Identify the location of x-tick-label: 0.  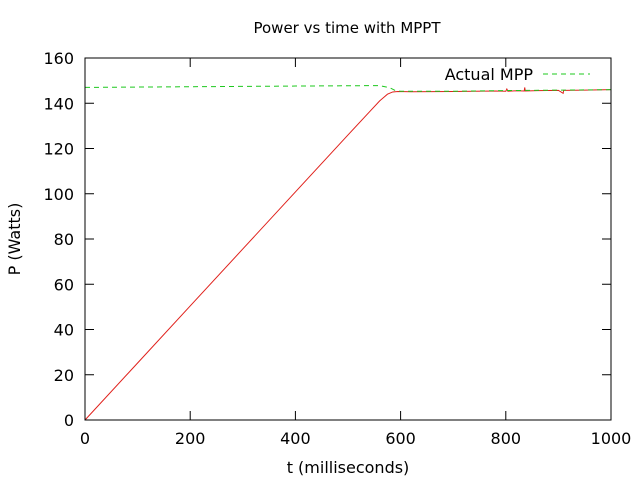
(85, 438).